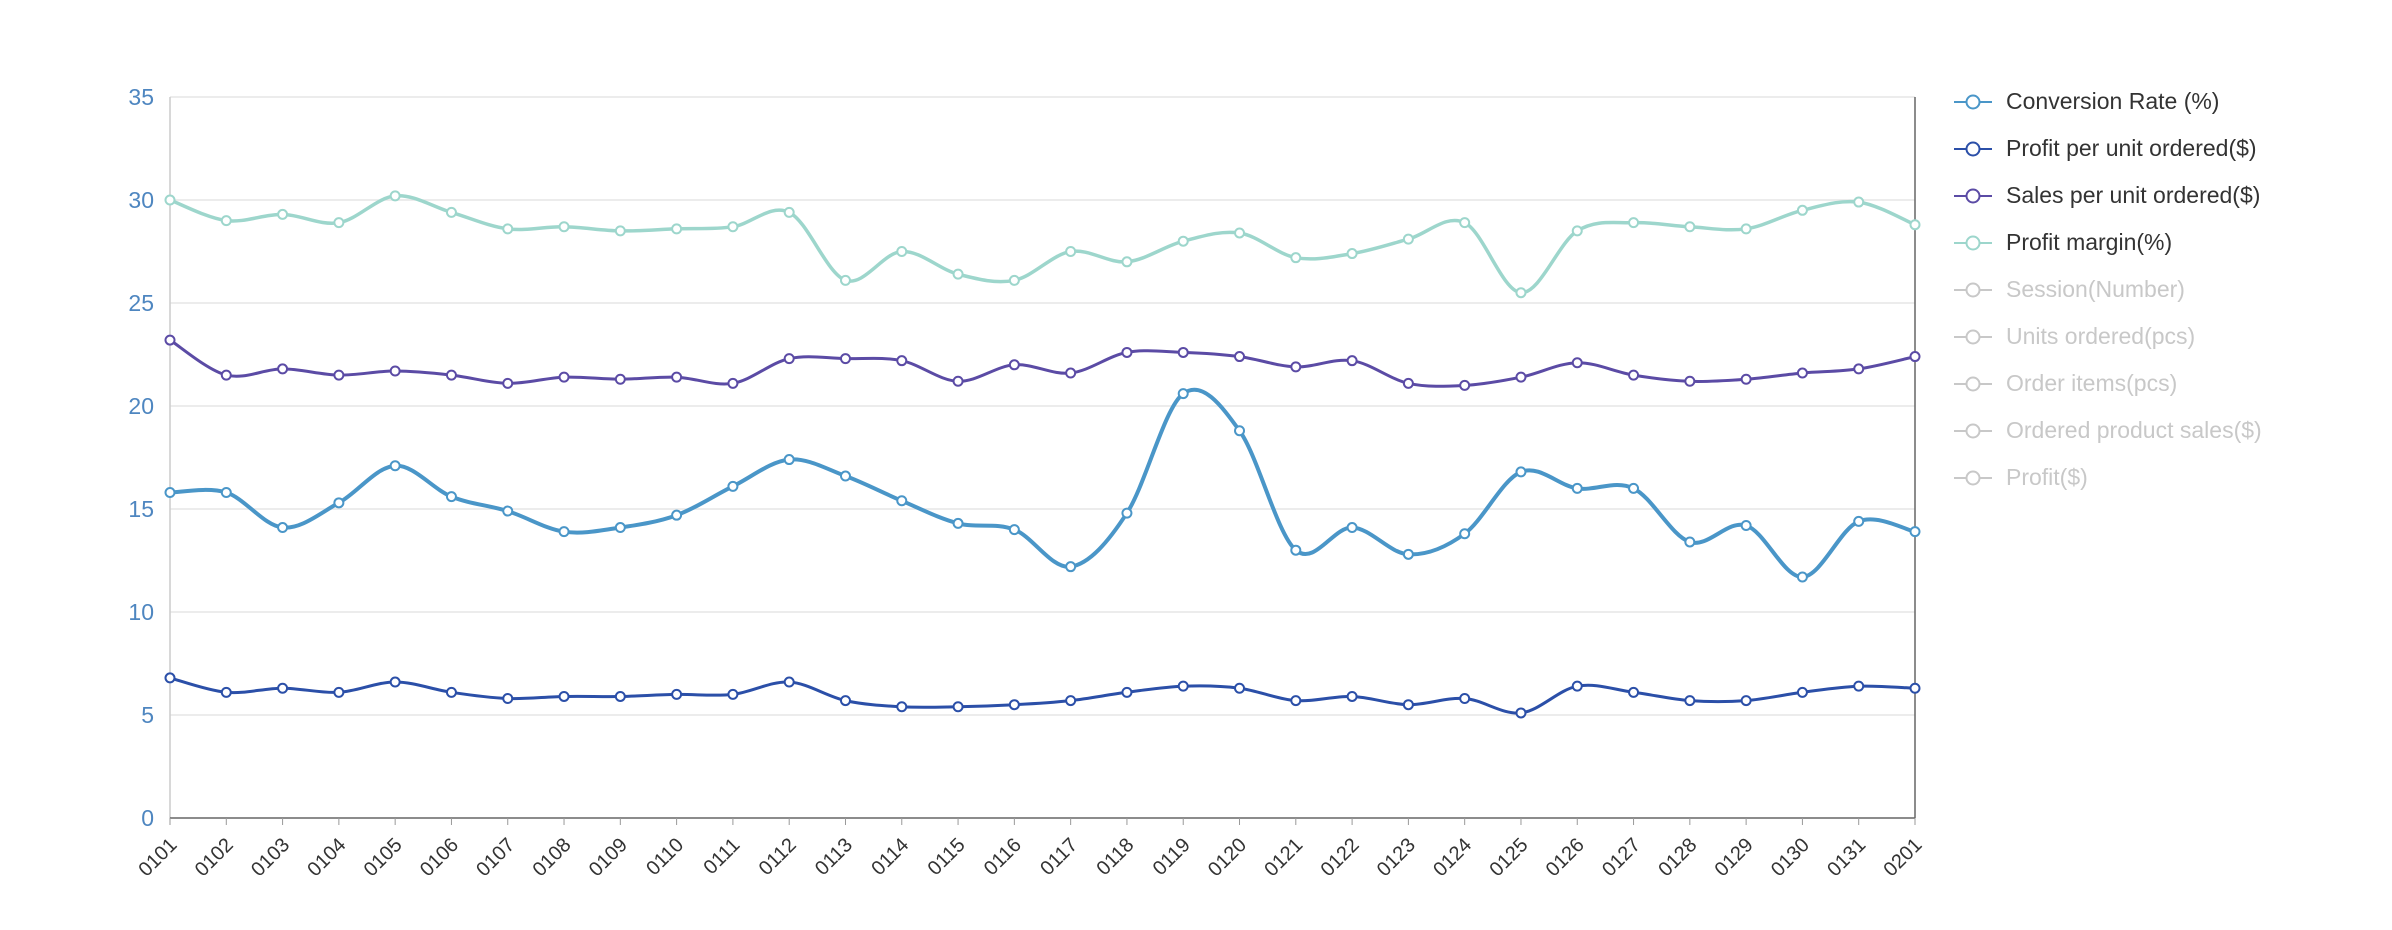 This screenshot has height=930, width=2392. Describe the element at coordinates (2107, 289) in the screenshot. I see `legend-item-session-number: Session(Number)` at that location.